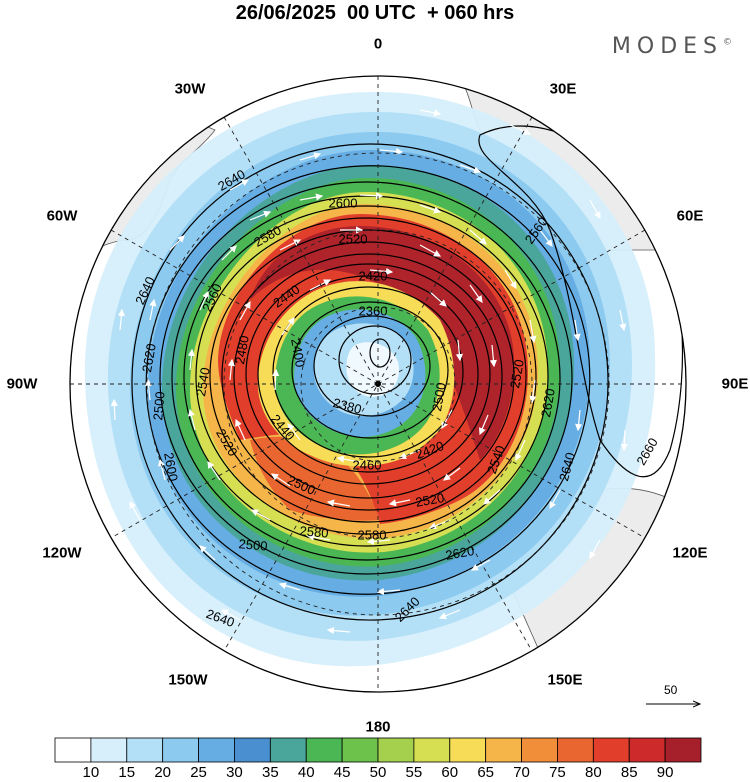  Describe the element at coordinates (270, 772) in the screenshot. I see `colorbar-tick-label: 35` at that location.